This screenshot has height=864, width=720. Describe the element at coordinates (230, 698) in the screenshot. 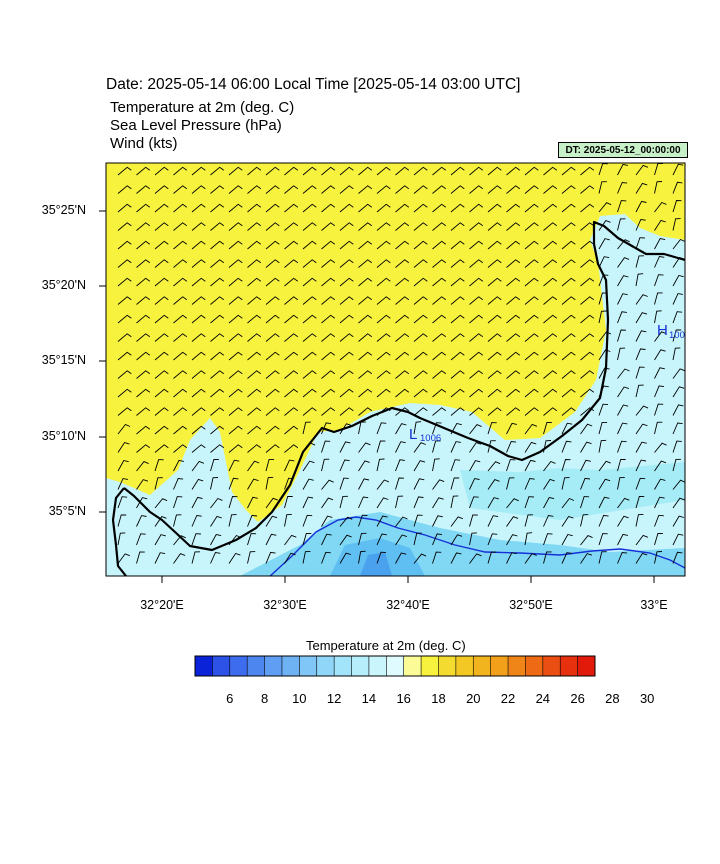

I see `colorbar-label: 6` at that location.